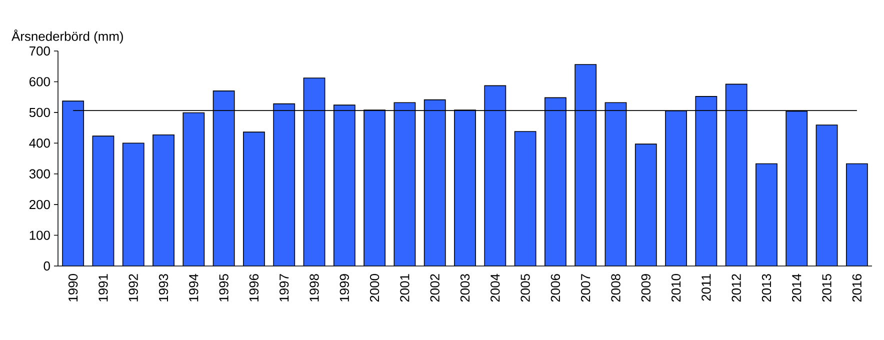  What do you see at coordinates (525, 288) in the screenshot?
I see `x-tick-label: 2005` at bounding box center [525, 288].